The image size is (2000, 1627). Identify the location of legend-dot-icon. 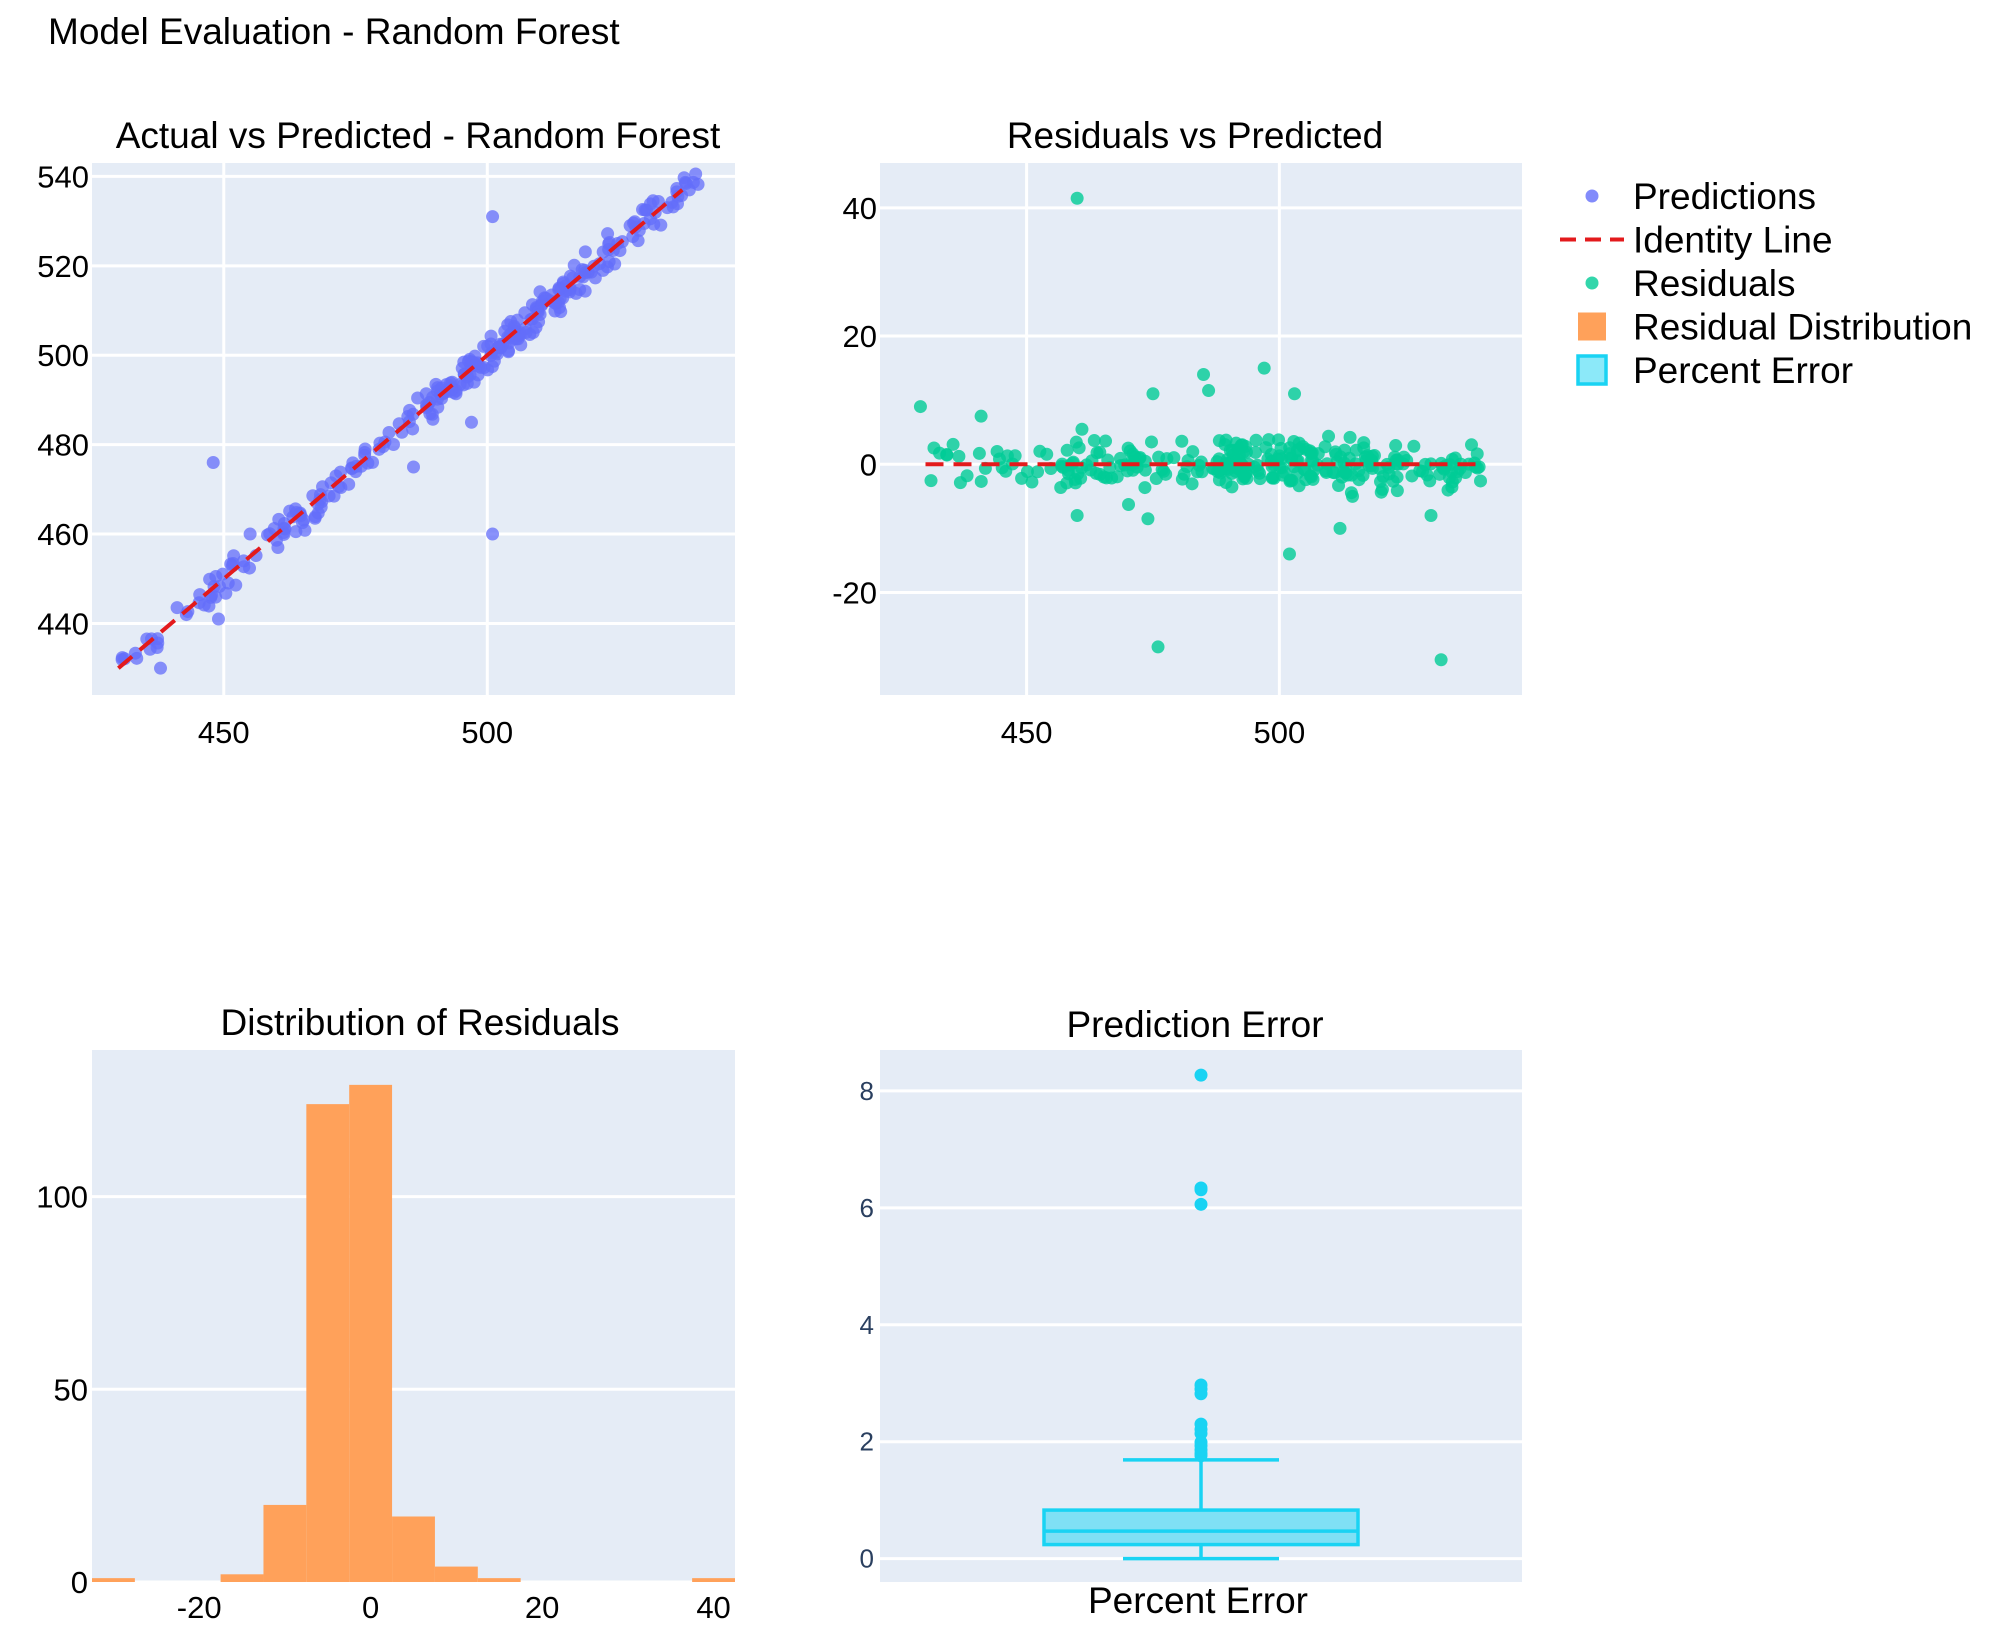
(1592, 283).